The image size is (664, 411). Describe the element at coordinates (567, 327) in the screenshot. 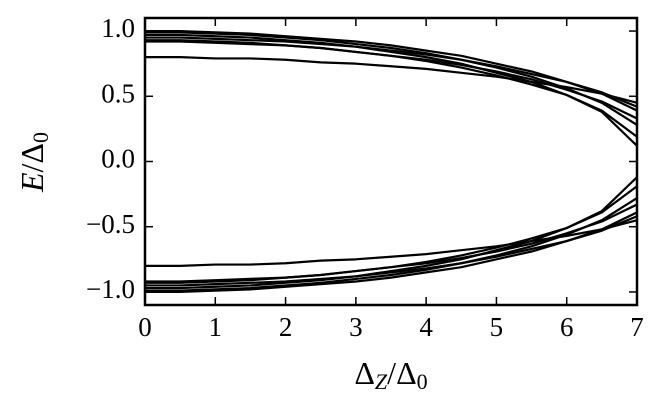

I see `x-tick-label: 6` at that location.